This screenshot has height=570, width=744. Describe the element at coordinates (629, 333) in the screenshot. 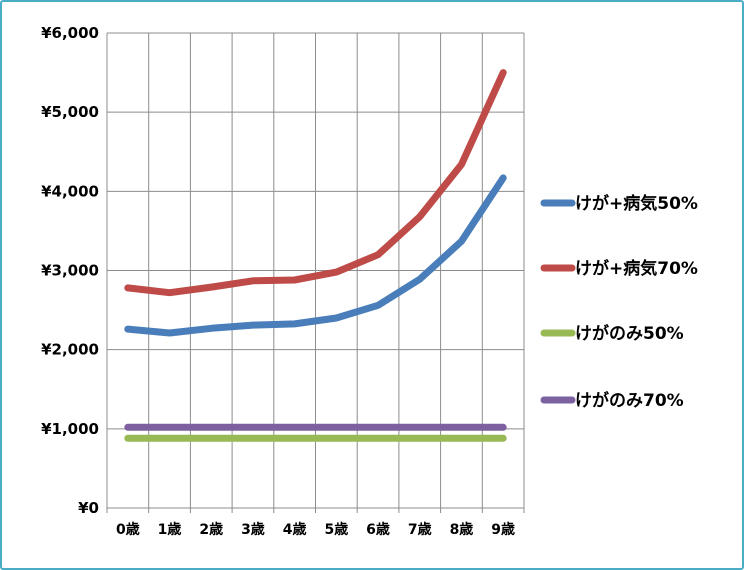

I see `legend-label: けがのみ50%` at that location.